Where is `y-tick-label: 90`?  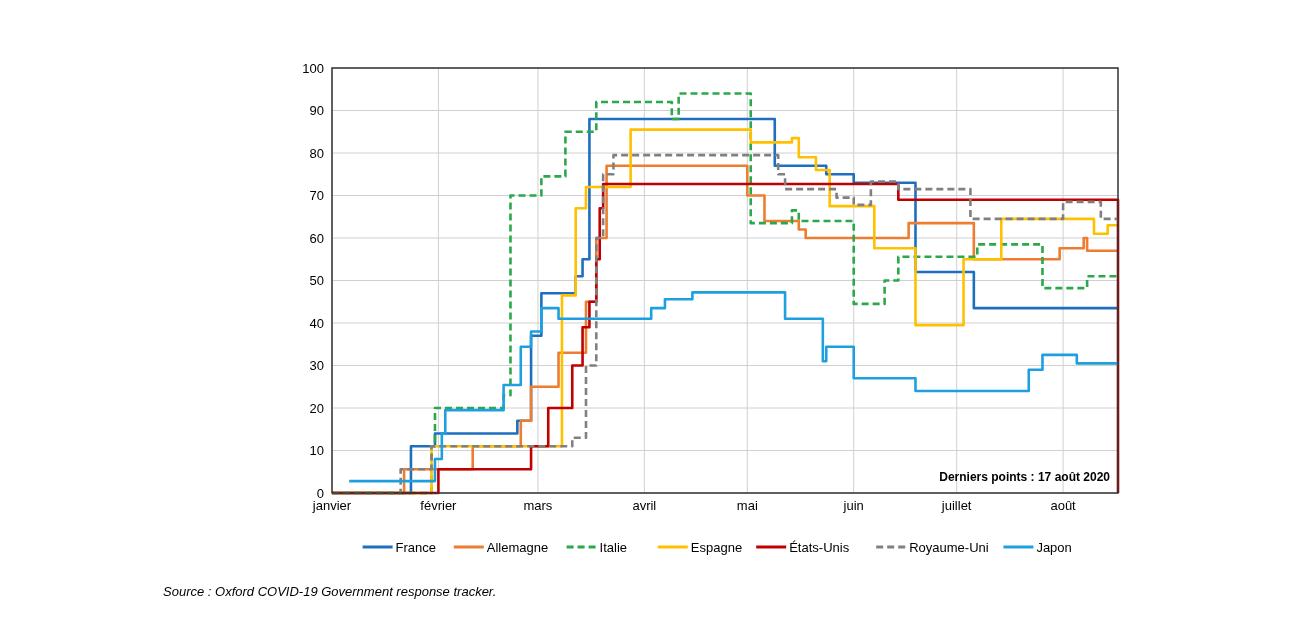 y-tick-label: 90 is located at coordinates (316, 111).